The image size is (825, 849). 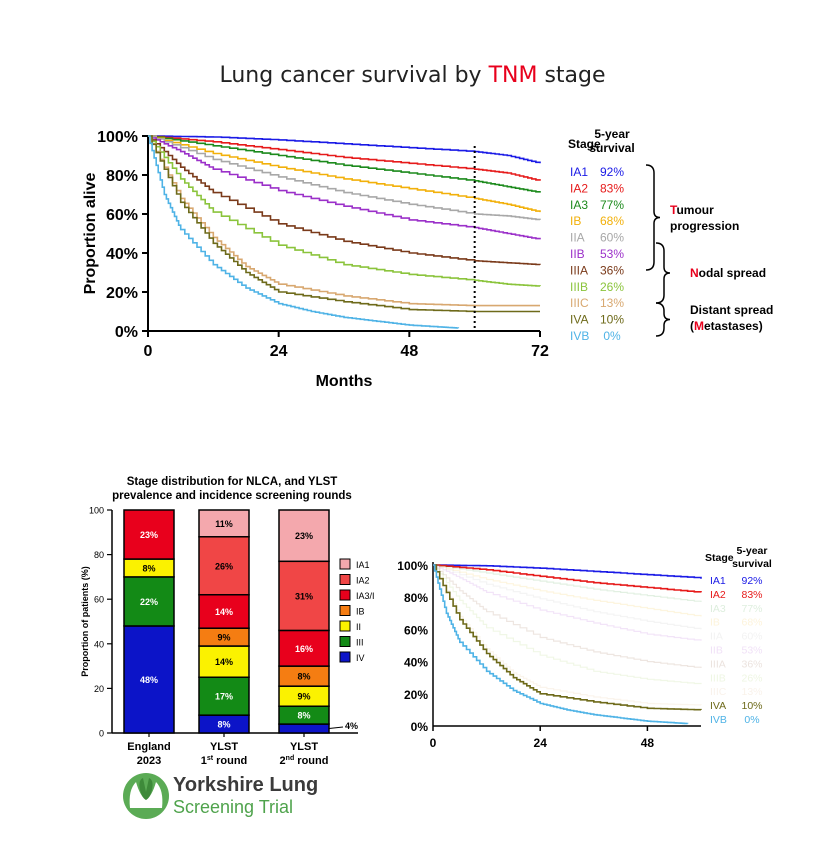 I want to click on small-legend-survival-iib: 53%, so click(x=751, y=651).